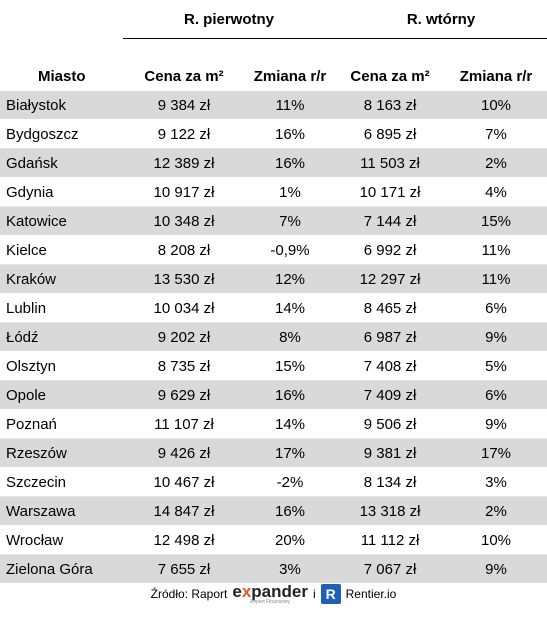 The height and width of the screenshot is (617, 547). I want to click on value-cell: 9 629 zł, so click(184, 395).